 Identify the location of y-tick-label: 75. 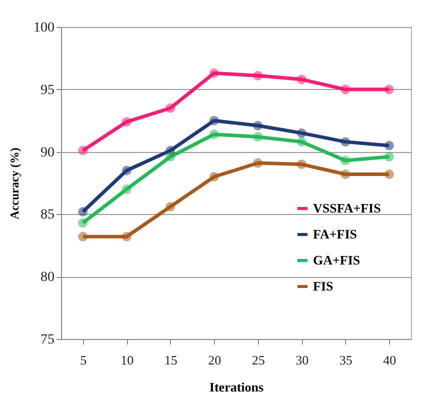
(47, 340).